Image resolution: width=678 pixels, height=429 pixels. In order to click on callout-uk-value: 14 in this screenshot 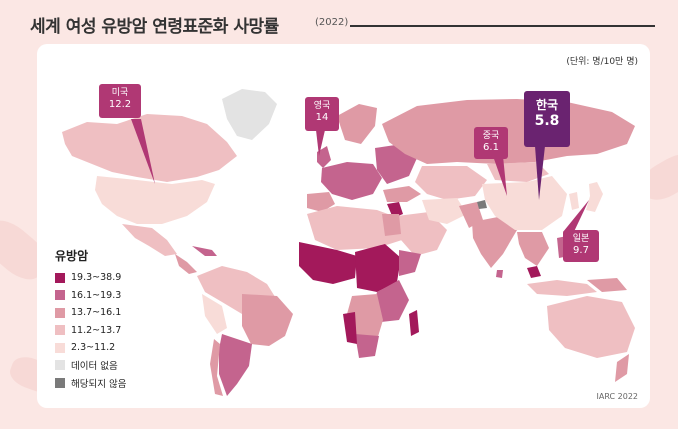, I will do `click(322, 117)`.